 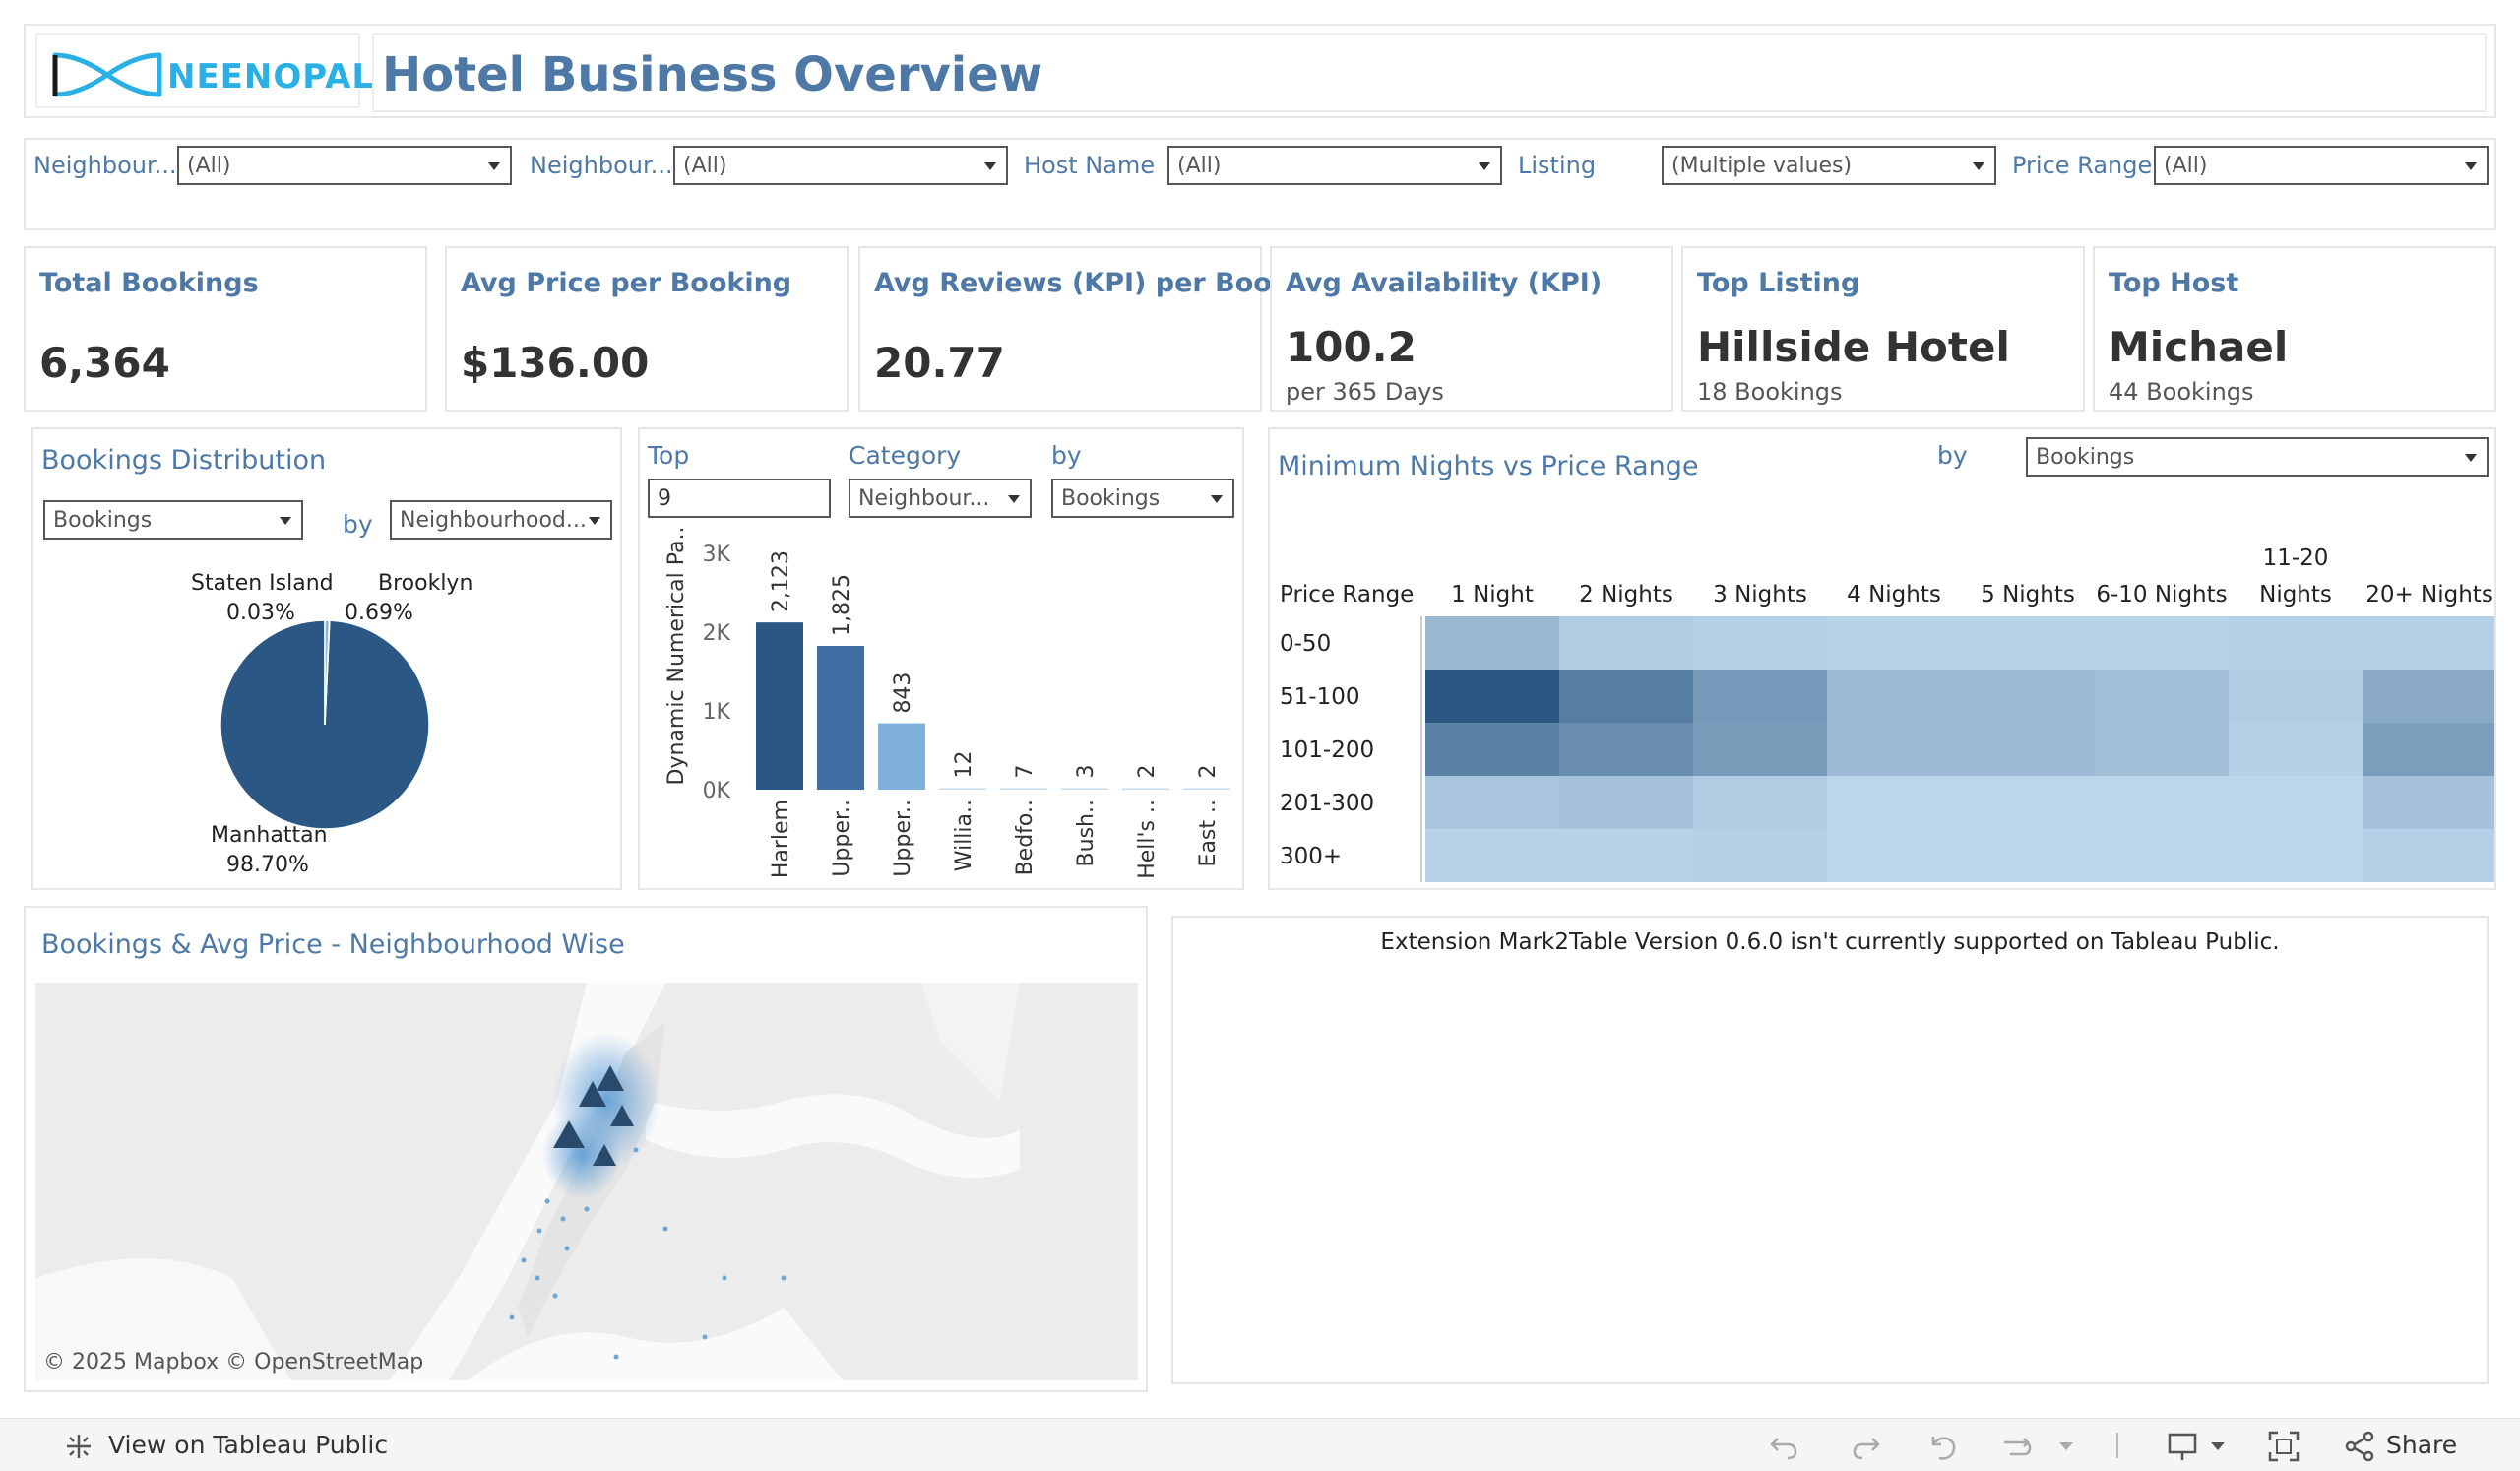 What do you see at coordinates (2117, 1445) in the screenshot?
I see `toolbar-divider` at bounding box center [2117, 1445].